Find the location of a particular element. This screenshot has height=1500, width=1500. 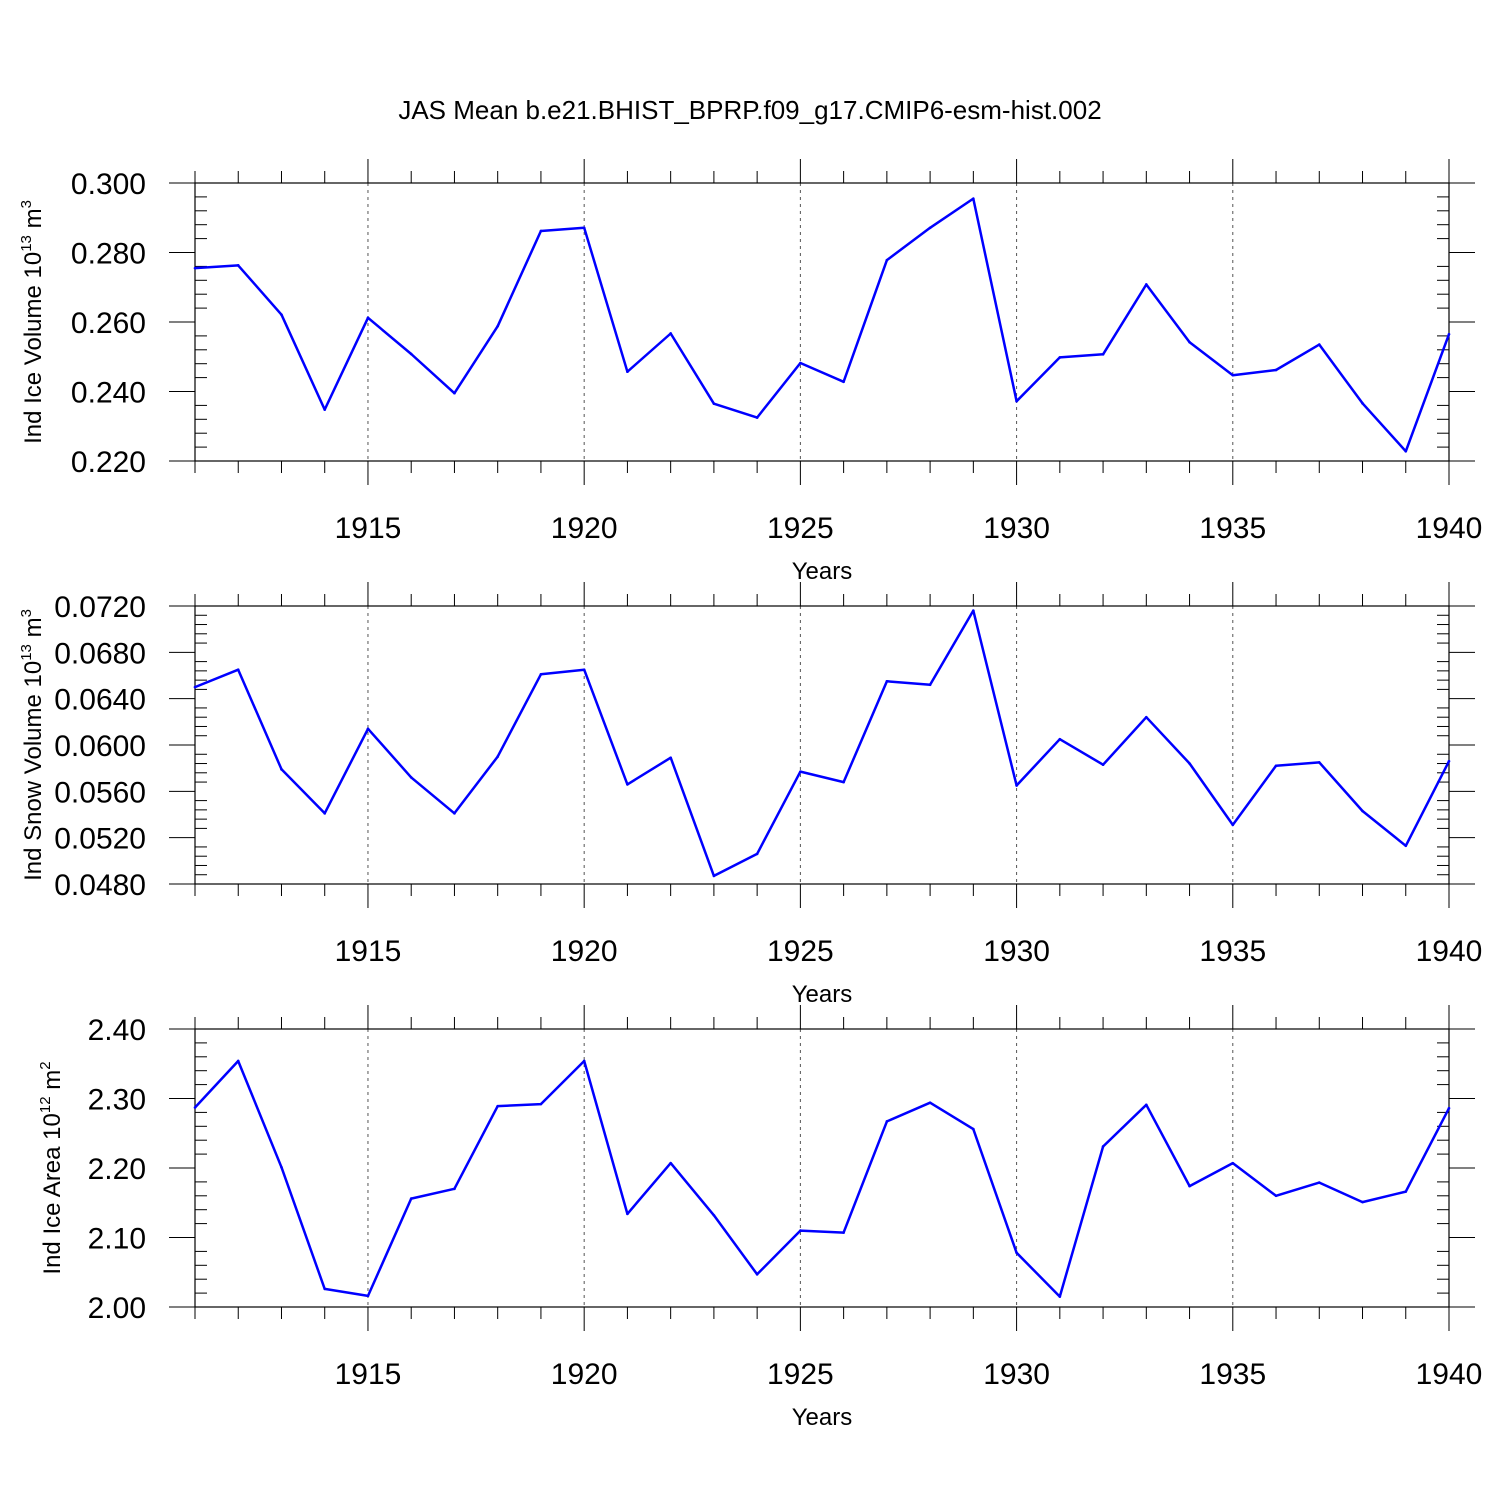

y-tick-label: 2.10 is located at coordinates (117, 1239).